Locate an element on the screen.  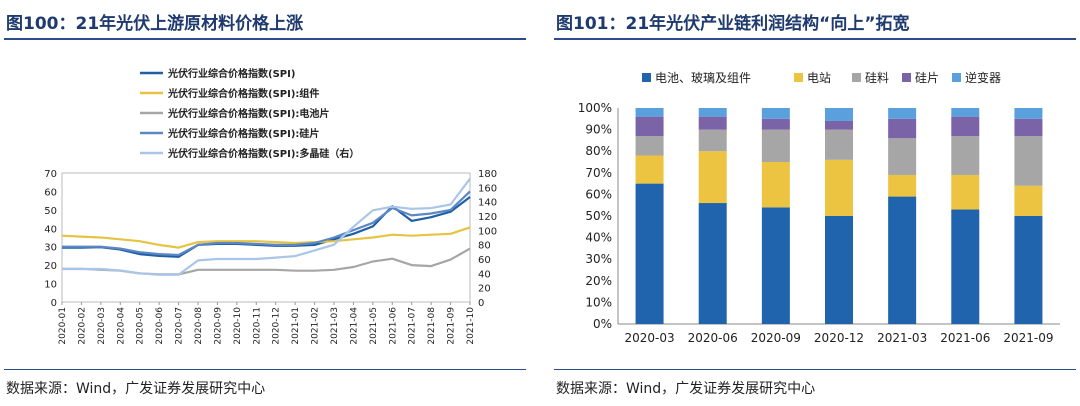
legend-label-1: 光伏行业综合价格指数(SPI):组件 is located at coordinates (243, 93).